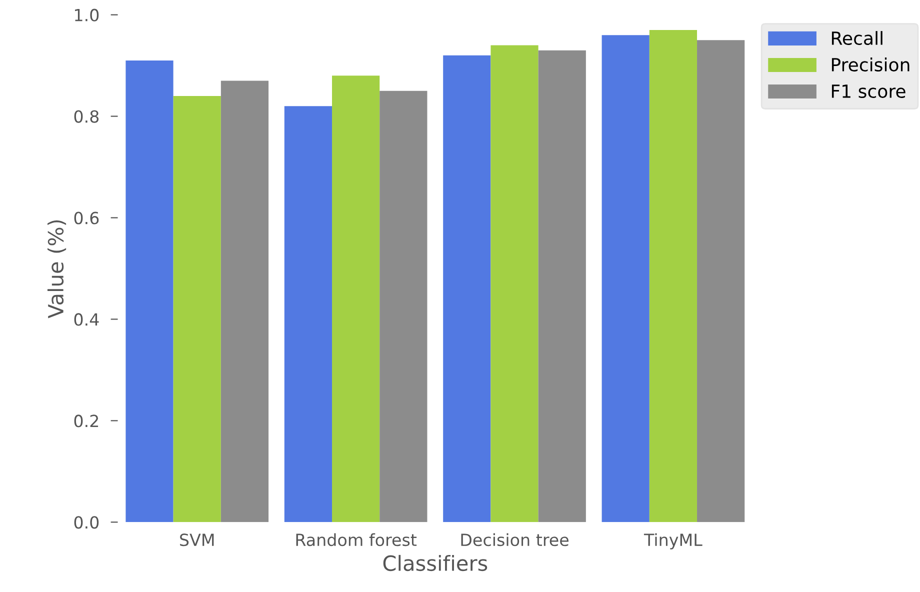  I want to click on legend-label: Precision, so click(871, 65).